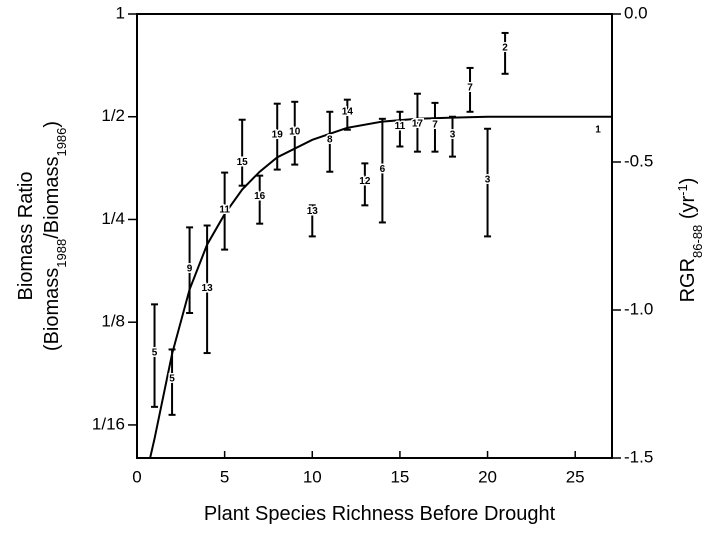 This screenshot has width=715, height=536. What do you see at coordinates (688, 181) in the screenshot?
I see `y2-axis-label-part: )` at bounding box center [688, 181].